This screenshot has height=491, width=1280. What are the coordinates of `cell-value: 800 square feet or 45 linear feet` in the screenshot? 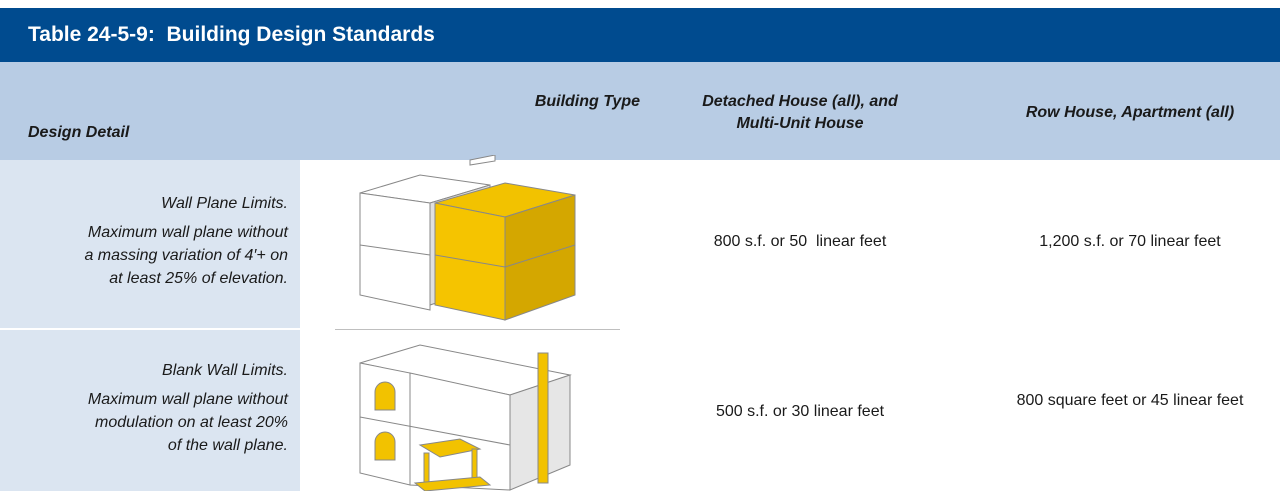 It's located at (1130, 400).